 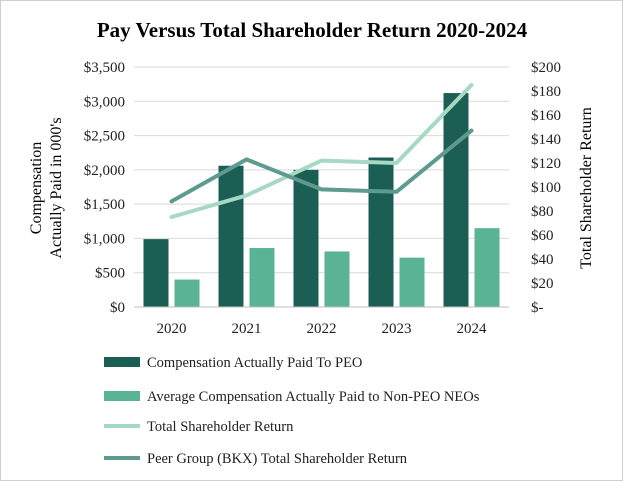 I want to click on left-tick-label: $2,500, so click(x=104, y=137).